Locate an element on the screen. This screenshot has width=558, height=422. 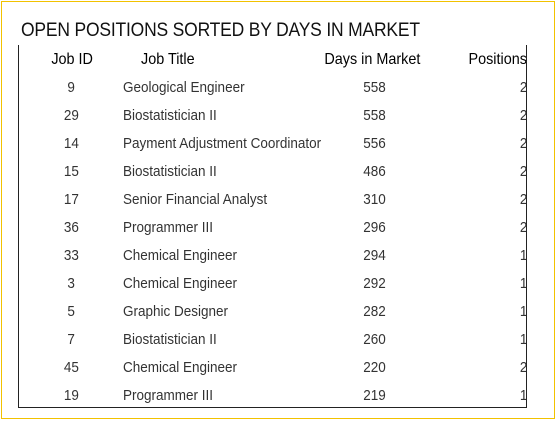
cell-days-in-market: 486 is located at coordinates (375, 171).